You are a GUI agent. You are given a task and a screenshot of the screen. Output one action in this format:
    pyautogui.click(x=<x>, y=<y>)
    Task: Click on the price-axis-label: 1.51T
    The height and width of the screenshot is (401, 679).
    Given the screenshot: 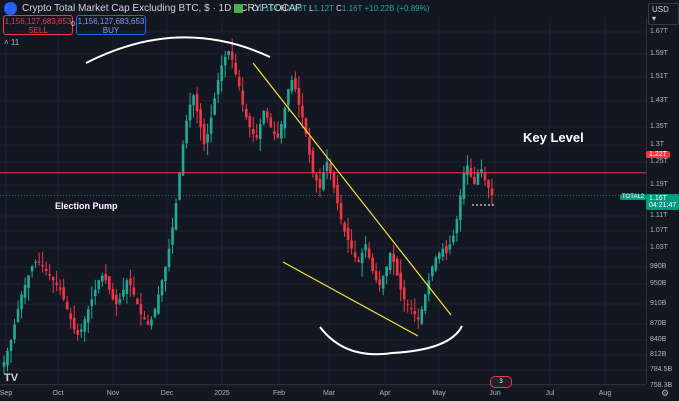 What is the action you would take?
    pyautogui.click(x=659, y=76)
    